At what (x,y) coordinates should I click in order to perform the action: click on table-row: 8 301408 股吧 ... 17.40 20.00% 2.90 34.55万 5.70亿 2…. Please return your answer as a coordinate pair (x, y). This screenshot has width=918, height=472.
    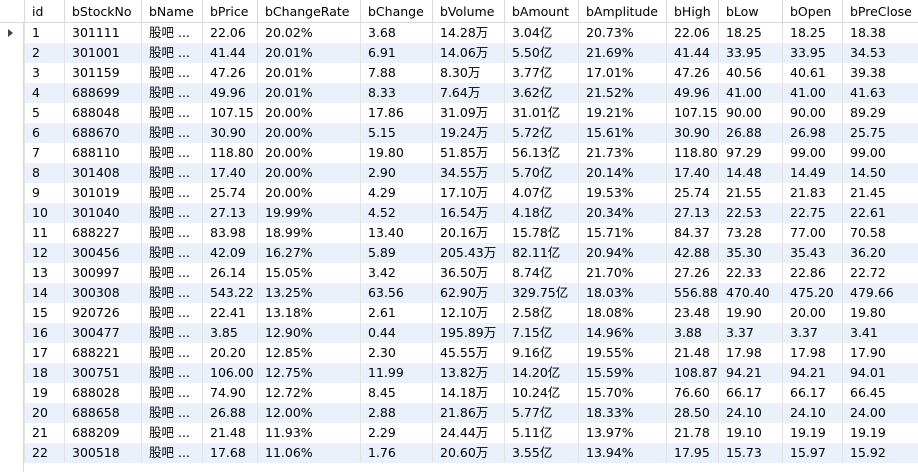
    Looking at the image, I should click on (459, 173).